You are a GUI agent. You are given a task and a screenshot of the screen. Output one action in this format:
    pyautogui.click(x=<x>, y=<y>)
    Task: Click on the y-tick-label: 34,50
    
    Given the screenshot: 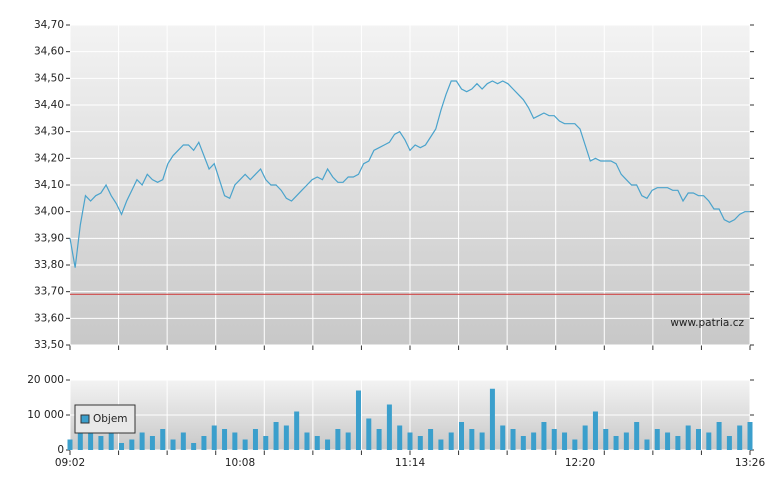 What is the action you would take?
    pyautogui.click(x=49, y=78)
    